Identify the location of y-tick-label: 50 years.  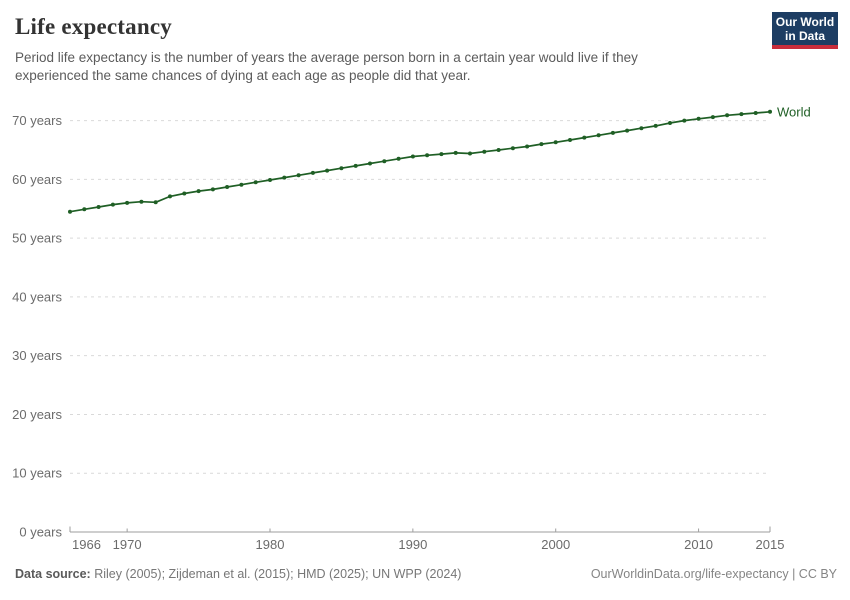
(37, 238).